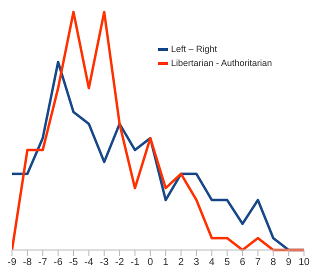  Describe the element at coordinates (273, 262) in the screenshot. I see `x-tick-label: 8` at that location.